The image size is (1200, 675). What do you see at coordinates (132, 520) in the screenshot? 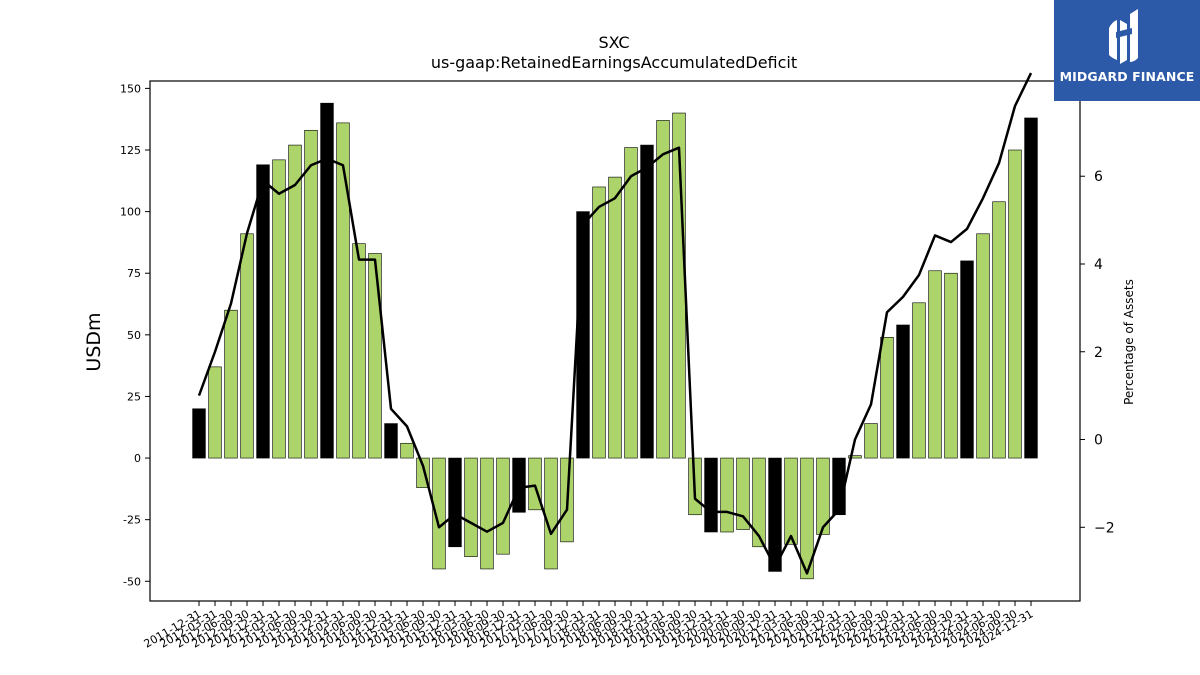
I see `y-tick-label: -25` at bounding box center [132, 520].